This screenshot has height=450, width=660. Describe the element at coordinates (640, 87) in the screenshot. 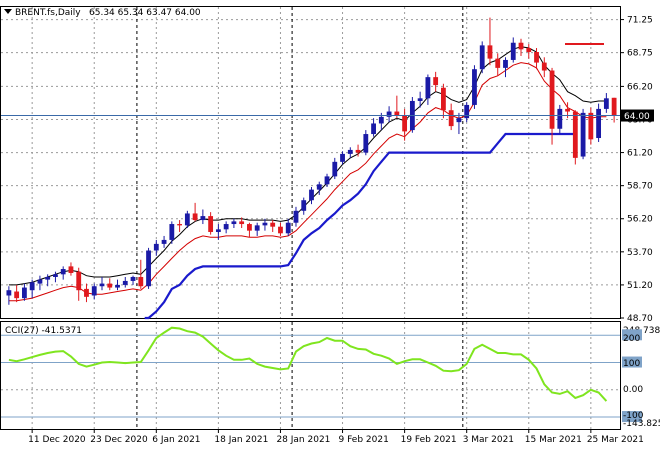

I see `price-tick-label: 66.20` at that location.